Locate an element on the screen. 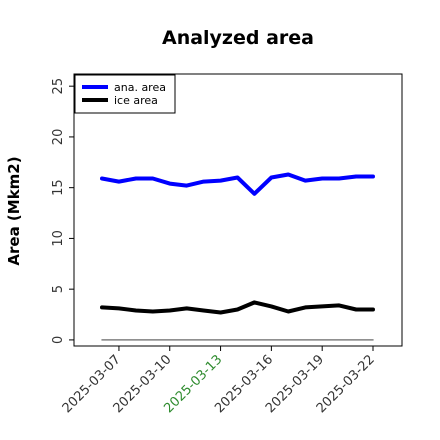  y-tick-label: 5 is located at coordinates (58, 289).